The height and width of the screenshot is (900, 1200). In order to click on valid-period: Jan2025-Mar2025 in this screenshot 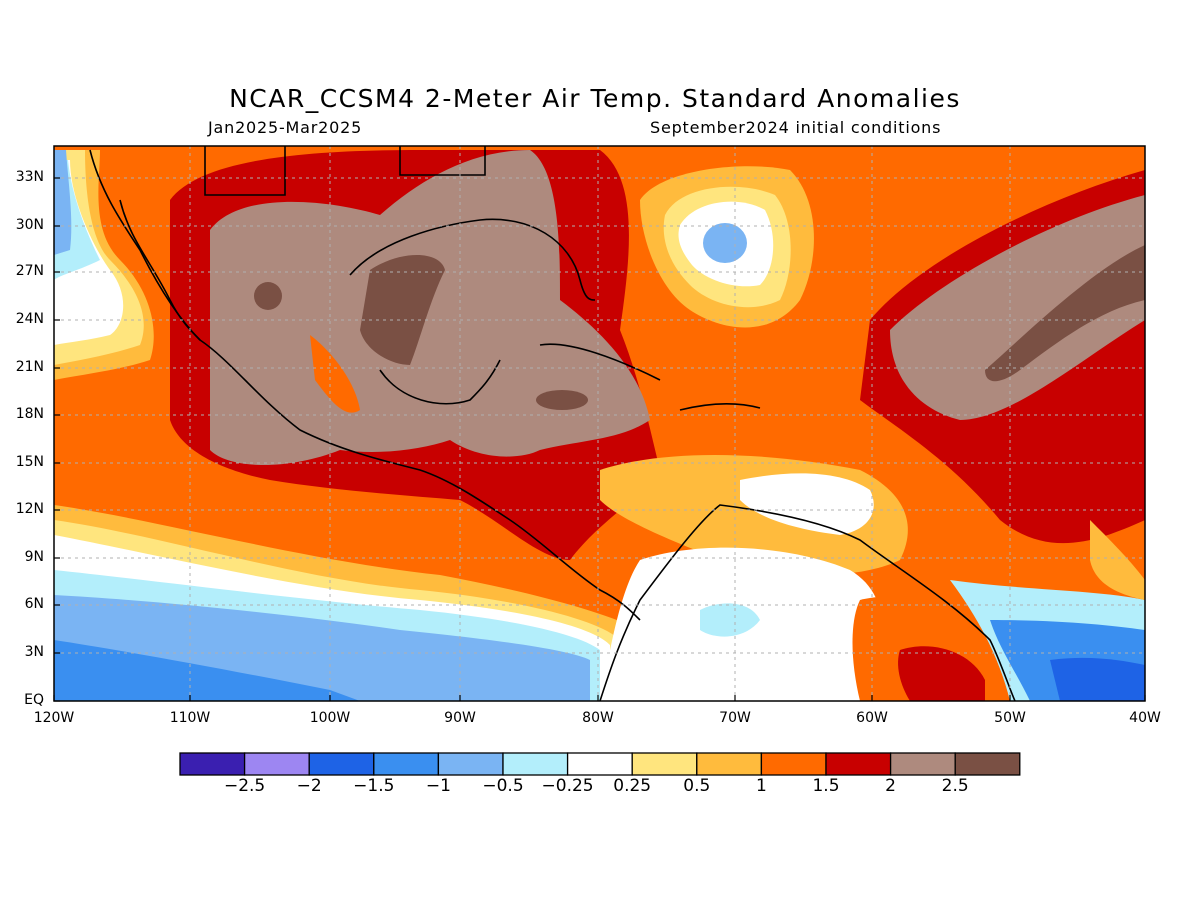, I will do `click(285, 127)`.